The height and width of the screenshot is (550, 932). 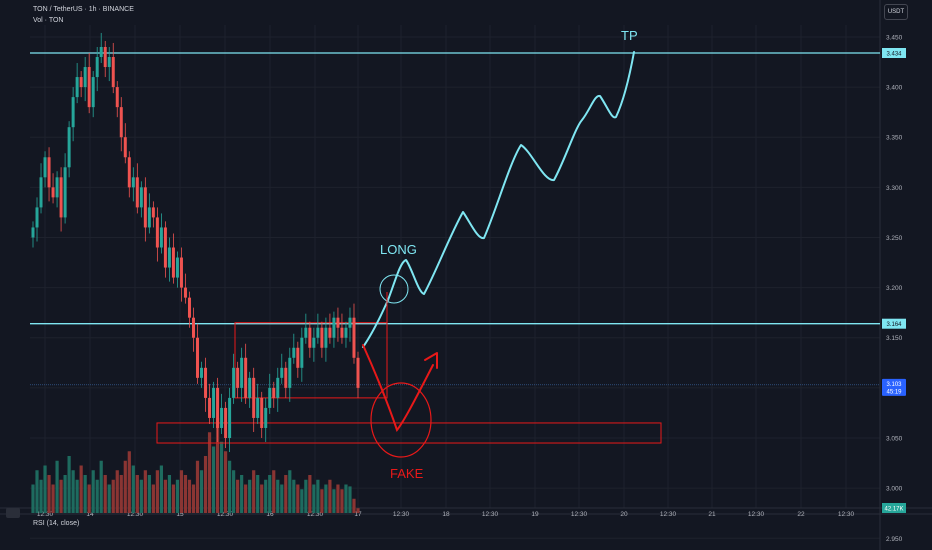 I want to click on x-tick-label: 19, so click(x=535, y=514).